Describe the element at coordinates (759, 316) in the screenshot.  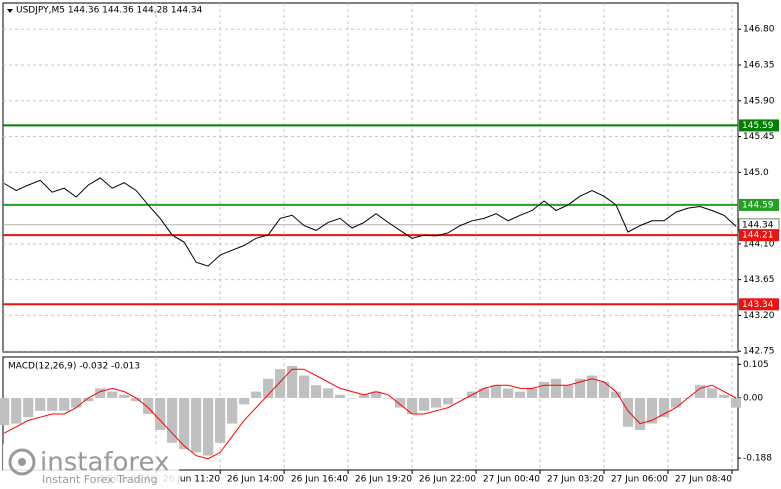
I see `y-tick-label: 143.20` at that location.